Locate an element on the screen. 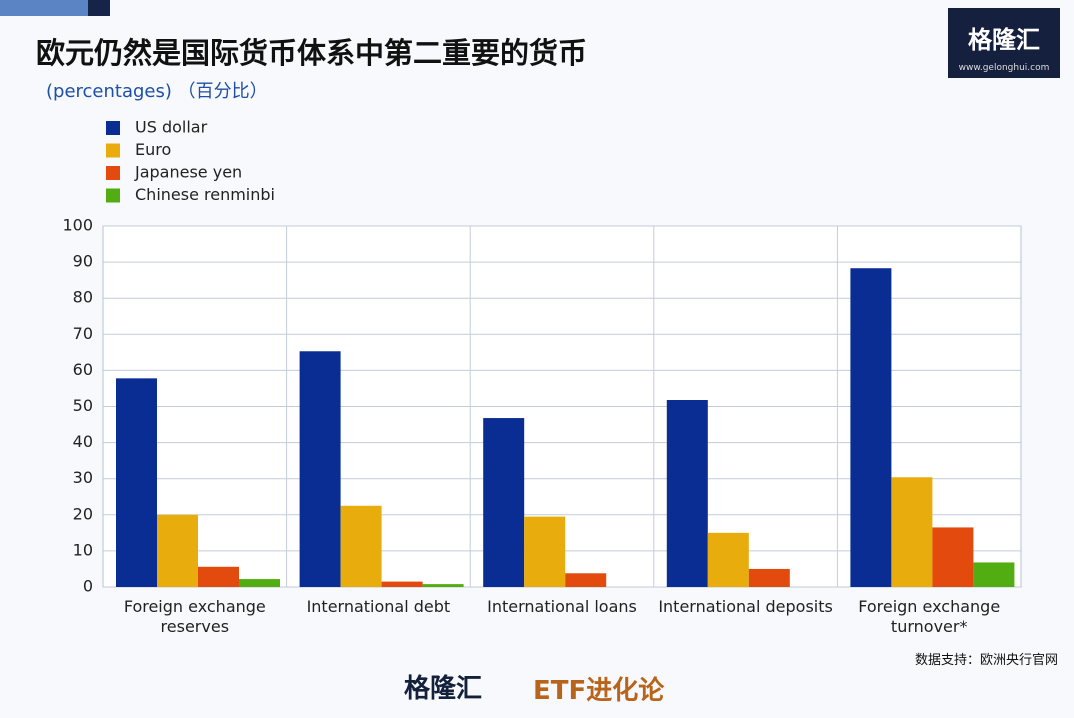 The height and width of the screenshot is (718, 1074). y-tick-label: 90 is located at coordinates (83, 261).